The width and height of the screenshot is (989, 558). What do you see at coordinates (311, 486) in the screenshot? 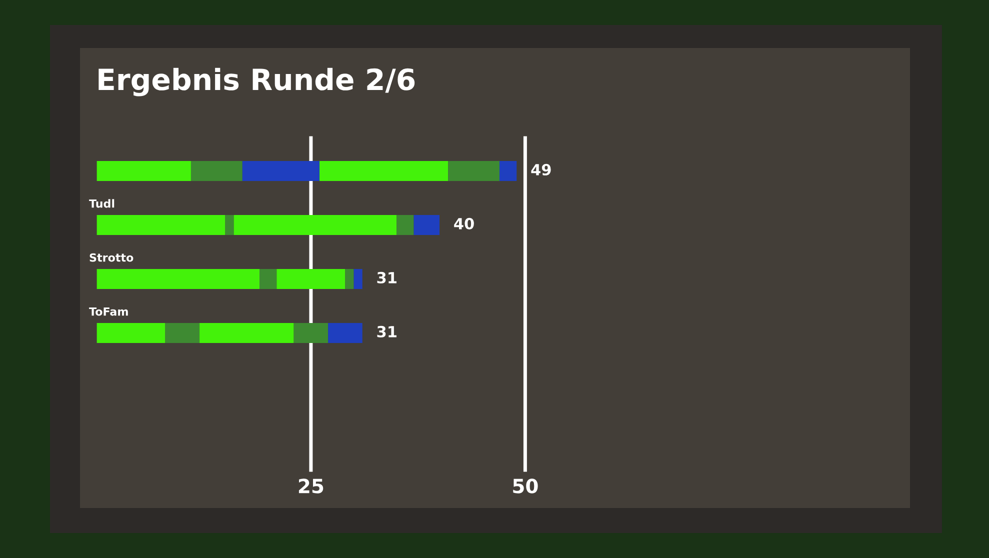
I see `x-tick-label: 25` at bounding box center [311, 486].